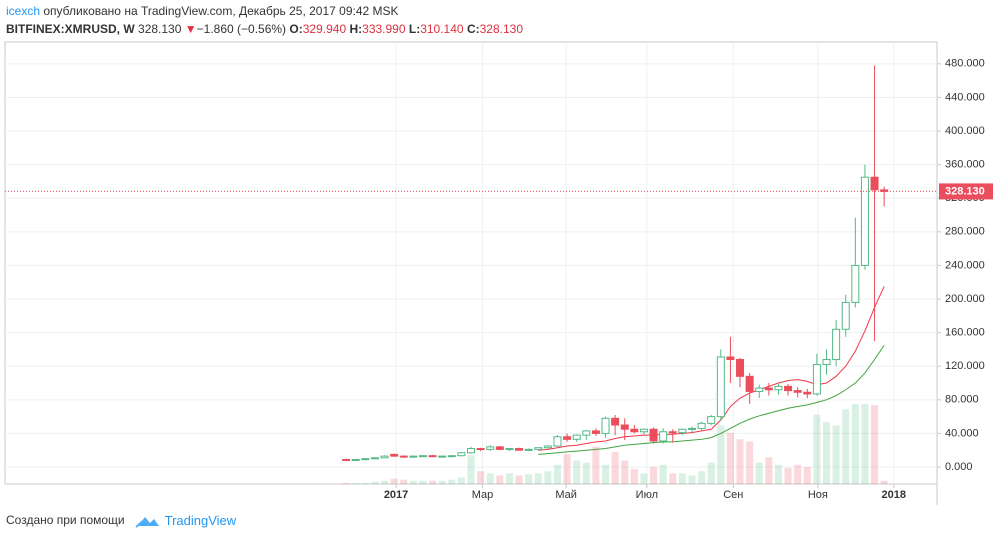 The image size is (996, 540). What do you see at coordinates (962, 433) in the screenshot?
I see `y-tick-label: 40.000` at bounding box center [962, 433].